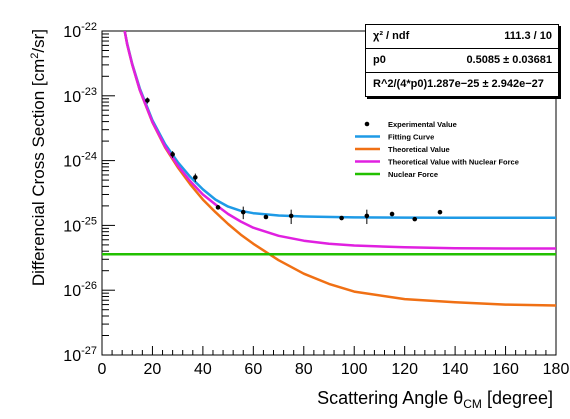  What do you see at coordinates (102, 369) in the screenshot?
I see `x-tick-label: 0` at bounding box center [102, 369].